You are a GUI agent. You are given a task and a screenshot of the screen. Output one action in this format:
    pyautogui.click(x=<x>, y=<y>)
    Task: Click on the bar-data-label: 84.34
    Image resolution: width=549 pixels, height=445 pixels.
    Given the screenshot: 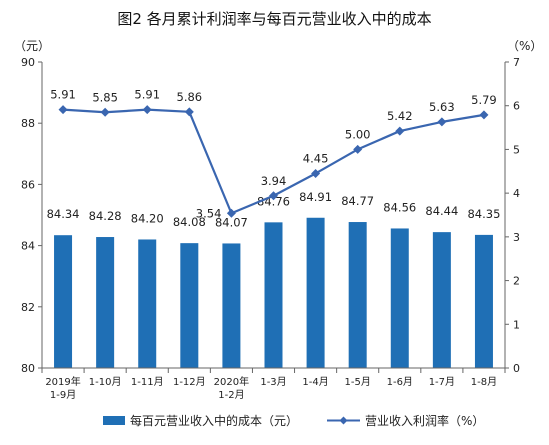 What is the action you would take?
    pyautogui.click(x=63, y=214)
    